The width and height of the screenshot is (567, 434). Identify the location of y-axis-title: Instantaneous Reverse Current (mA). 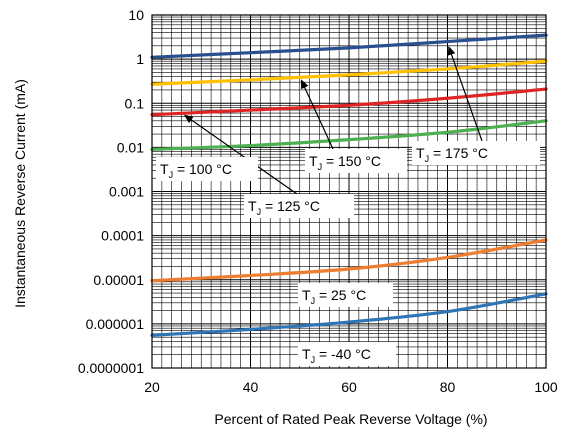
(20, 193).